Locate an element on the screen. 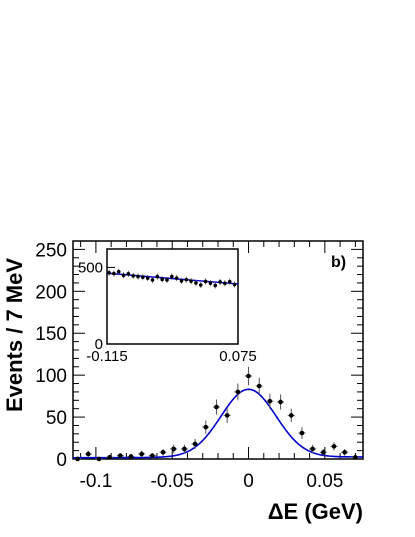 The width and height of the screenshot is (415, 537). x-tick-label: -0.05 is located at coordinates (172, 481).